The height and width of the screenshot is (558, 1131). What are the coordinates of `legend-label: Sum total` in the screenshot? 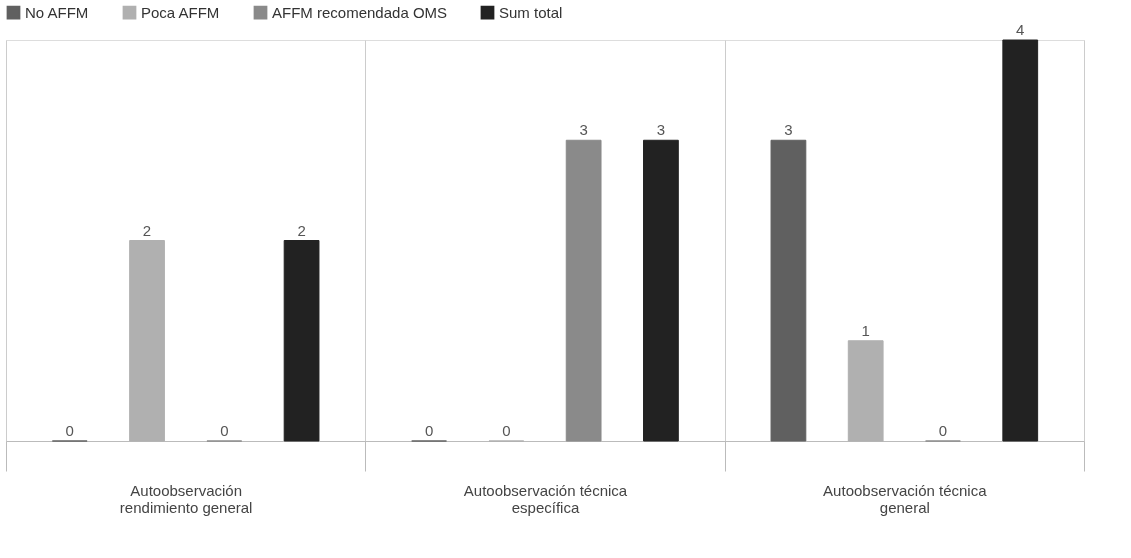 It's located at (531, 12).